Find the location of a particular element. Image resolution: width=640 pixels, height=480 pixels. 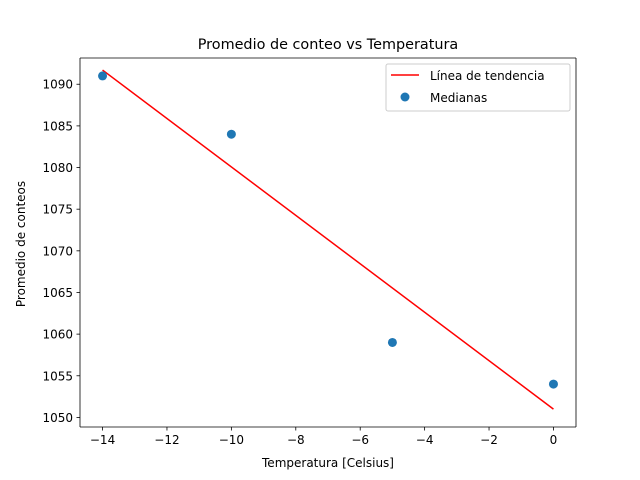

y-tick-label: 1060 is located at coordinates (57, 335).